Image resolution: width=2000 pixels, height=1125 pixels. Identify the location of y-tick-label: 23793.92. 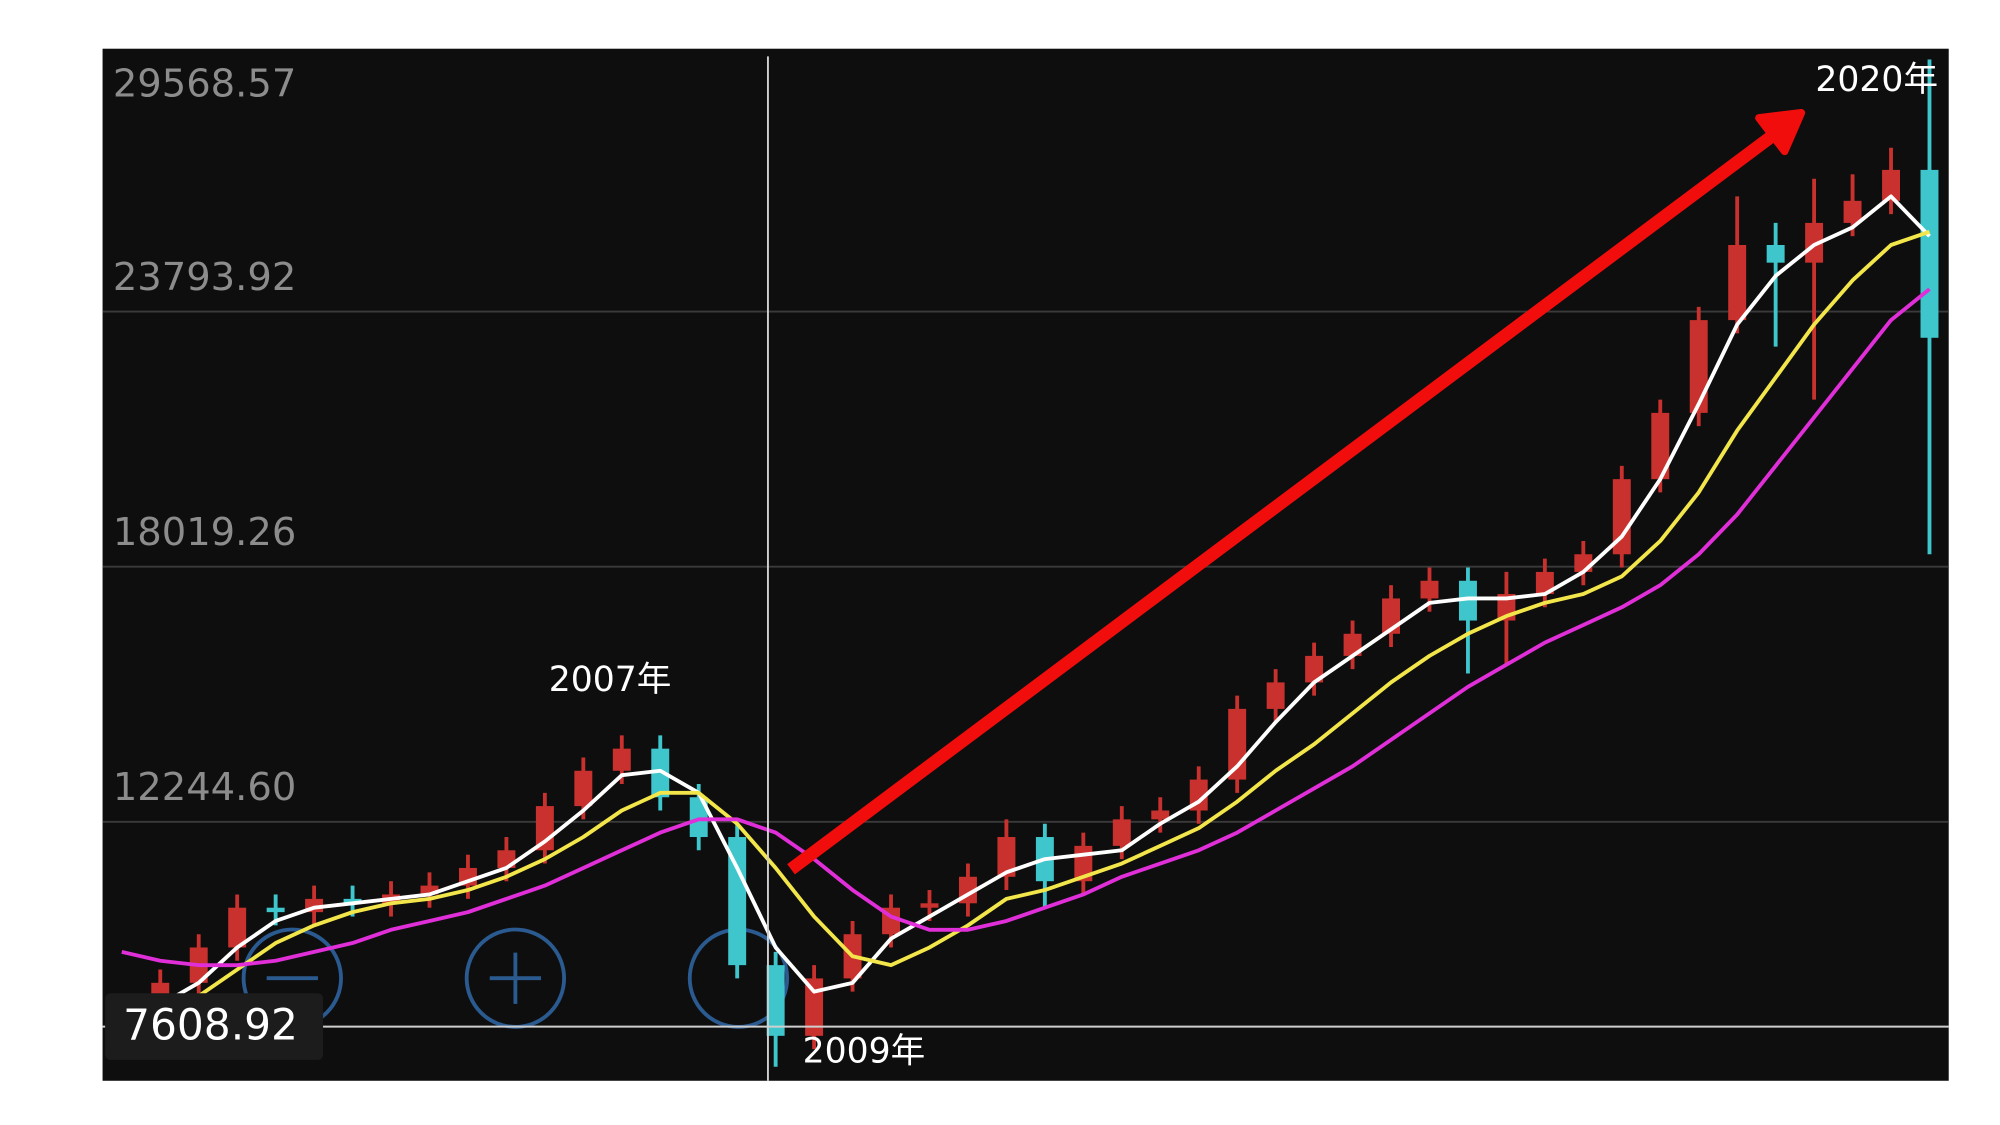
(204, 277).